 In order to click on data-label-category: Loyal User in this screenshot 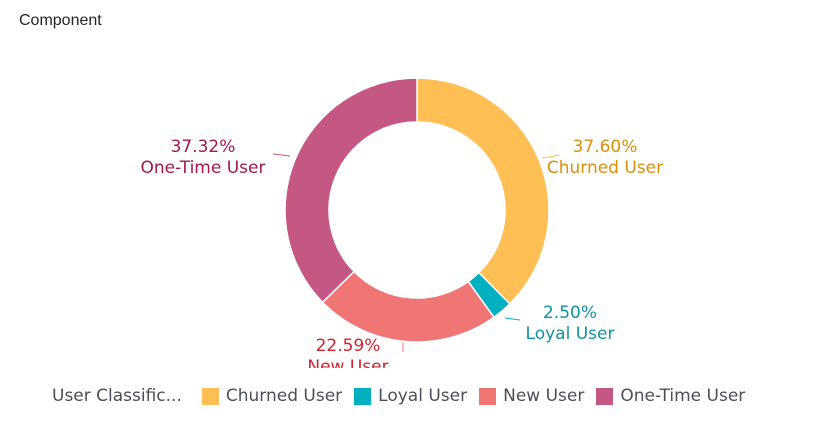, I will do `click(570, 334)`.